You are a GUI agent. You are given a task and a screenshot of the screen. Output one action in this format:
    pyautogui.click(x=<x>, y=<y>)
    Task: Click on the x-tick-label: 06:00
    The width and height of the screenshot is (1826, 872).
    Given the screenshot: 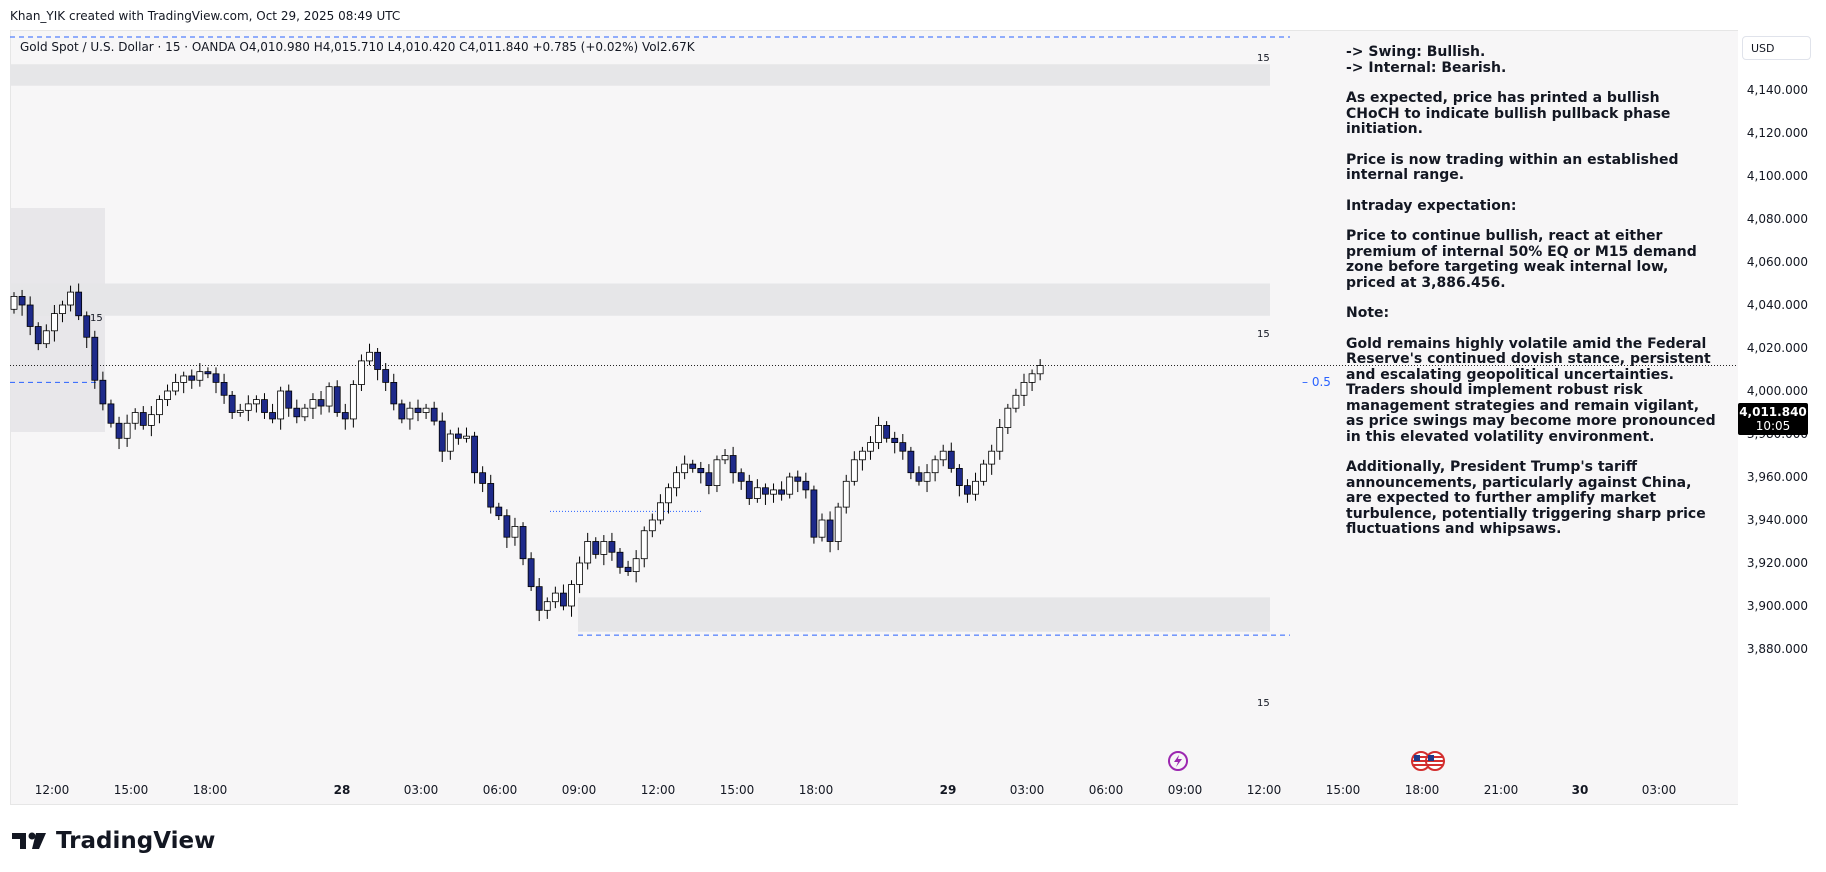 What is the action you would take?
    pyautogui.click(x=1106, y=790)
    